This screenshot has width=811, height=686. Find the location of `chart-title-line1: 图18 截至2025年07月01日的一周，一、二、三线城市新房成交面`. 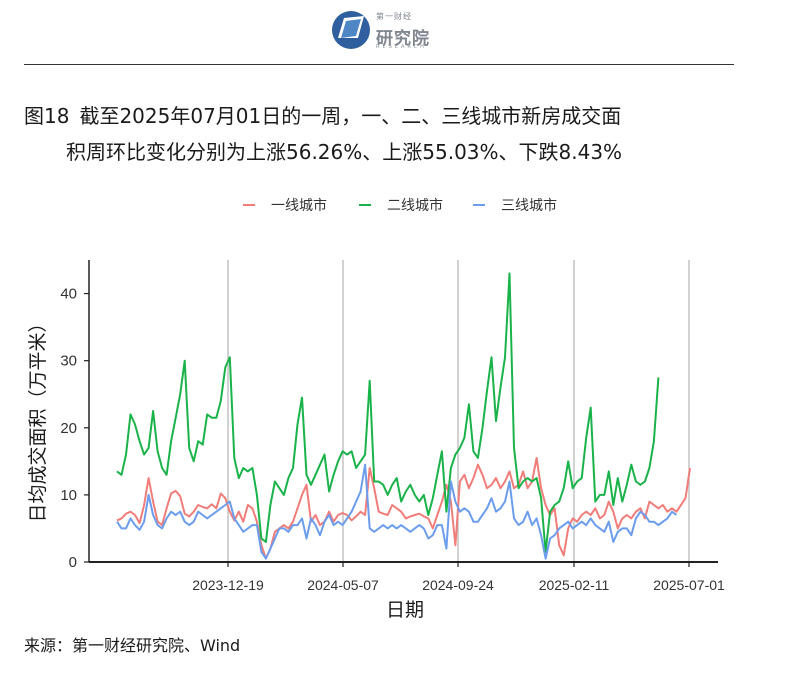

chart-title-line1: 图18 截至2025年07月01日的一周，一、二、三线城市新房成交面 is located at coordinates (322, 114).